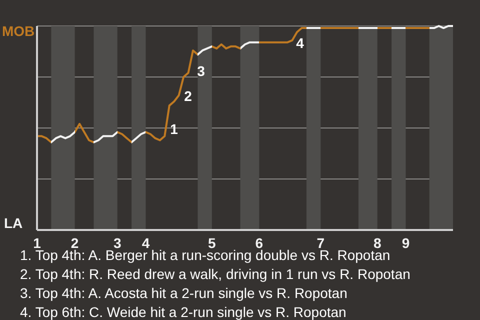 This screenshot has height=320, width=480. I want to click on text: 3. Top 4th: A. Acosta hit a 2-run single vs R. Ropotan, so click(184, 293).